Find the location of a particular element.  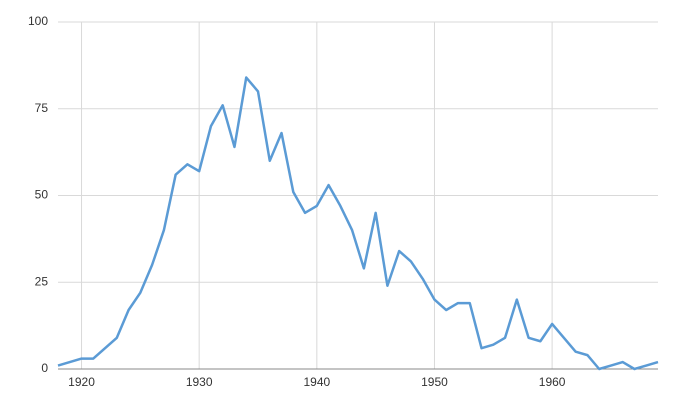

y-tick-label: 25 is located at coordinates (42, 281).